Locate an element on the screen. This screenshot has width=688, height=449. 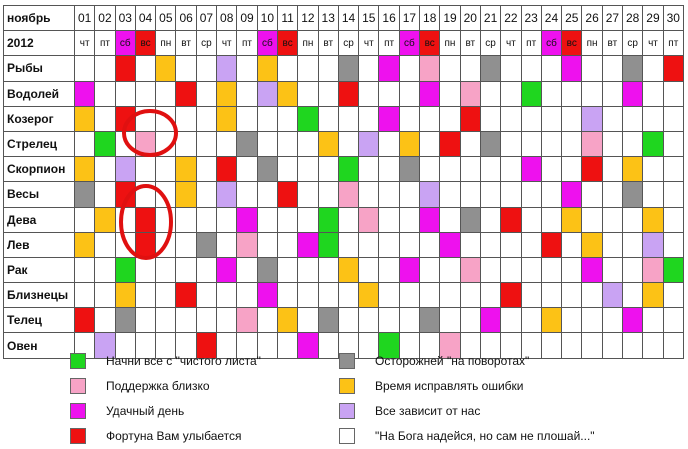
sign-name: Скорпион is located at coordinates (39, 169).